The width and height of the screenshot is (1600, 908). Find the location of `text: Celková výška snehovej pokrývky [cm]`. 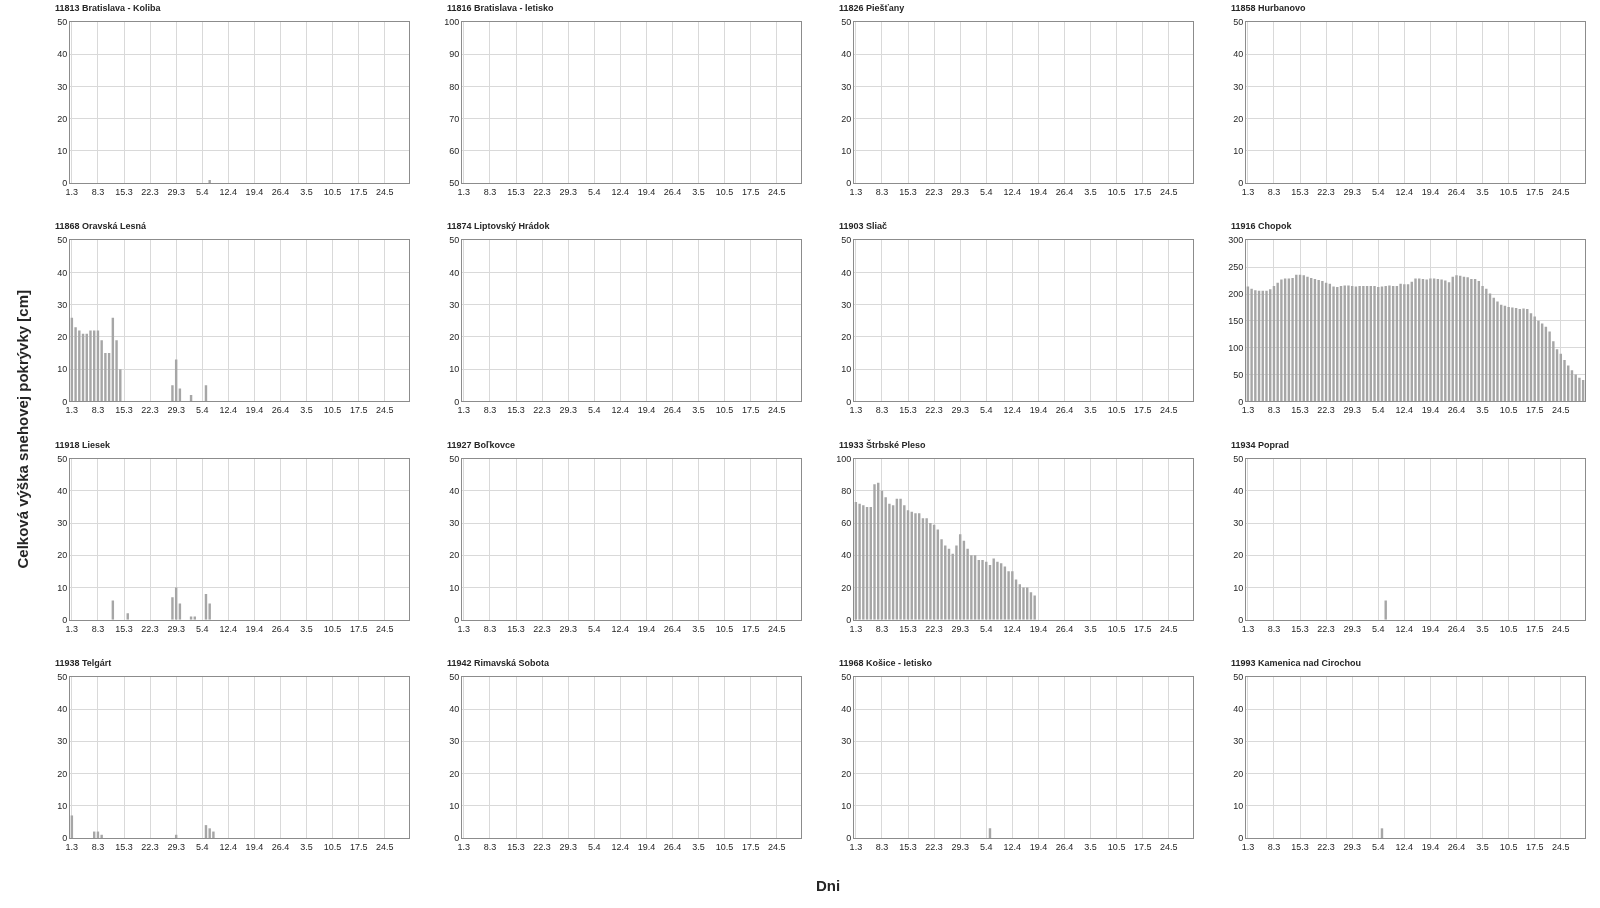

text: Celková výška snehovej pokrývky [cm] is located at coordinates (22, 429).